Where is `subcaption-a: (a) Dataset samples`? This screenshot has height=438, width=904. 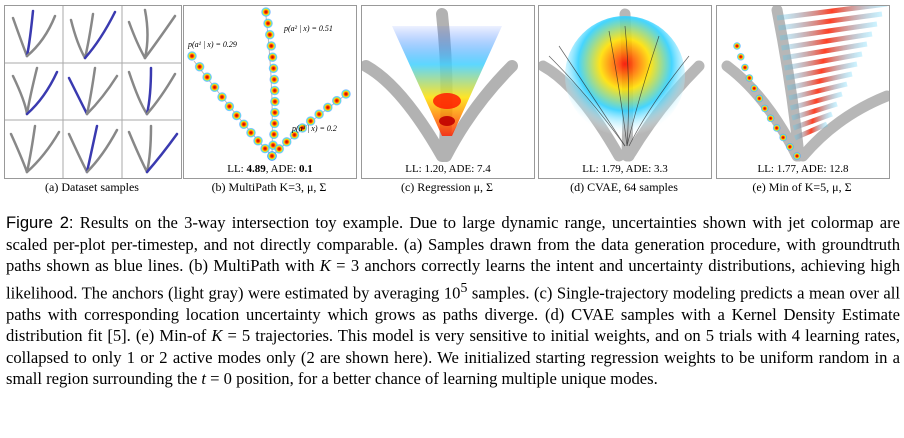 subcaption-a: (a) Dataset samples is located at coordinates (92, 187).